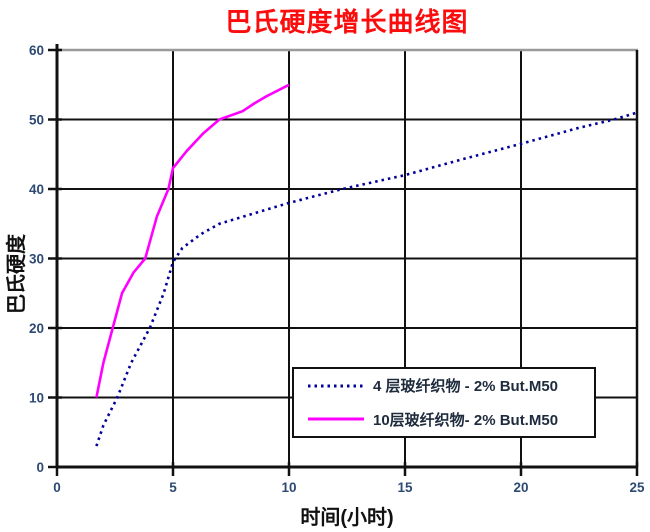  I want to click on y-tick-label: 60, so click(36, 50).